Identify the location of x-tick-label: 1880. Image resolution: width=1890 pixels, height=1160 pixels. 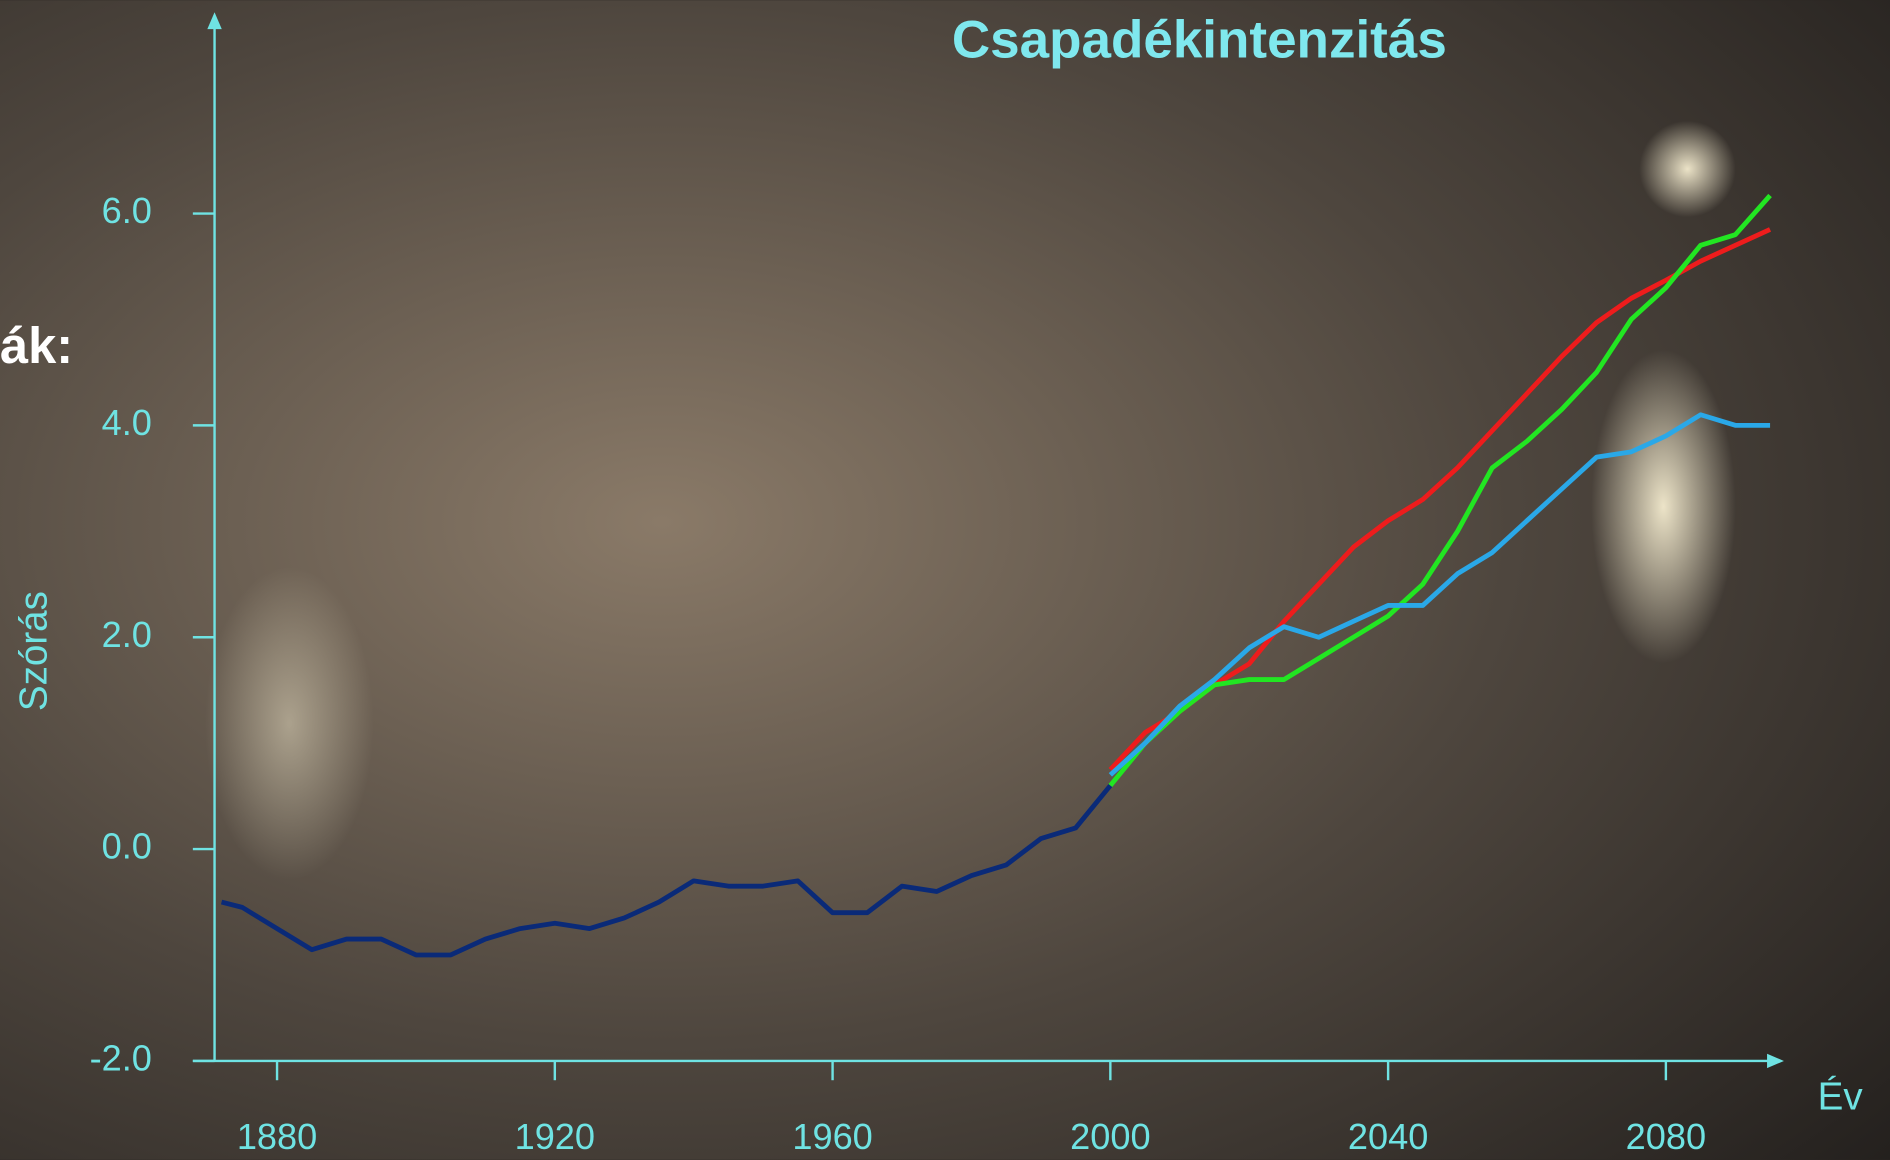
(277, 1136).